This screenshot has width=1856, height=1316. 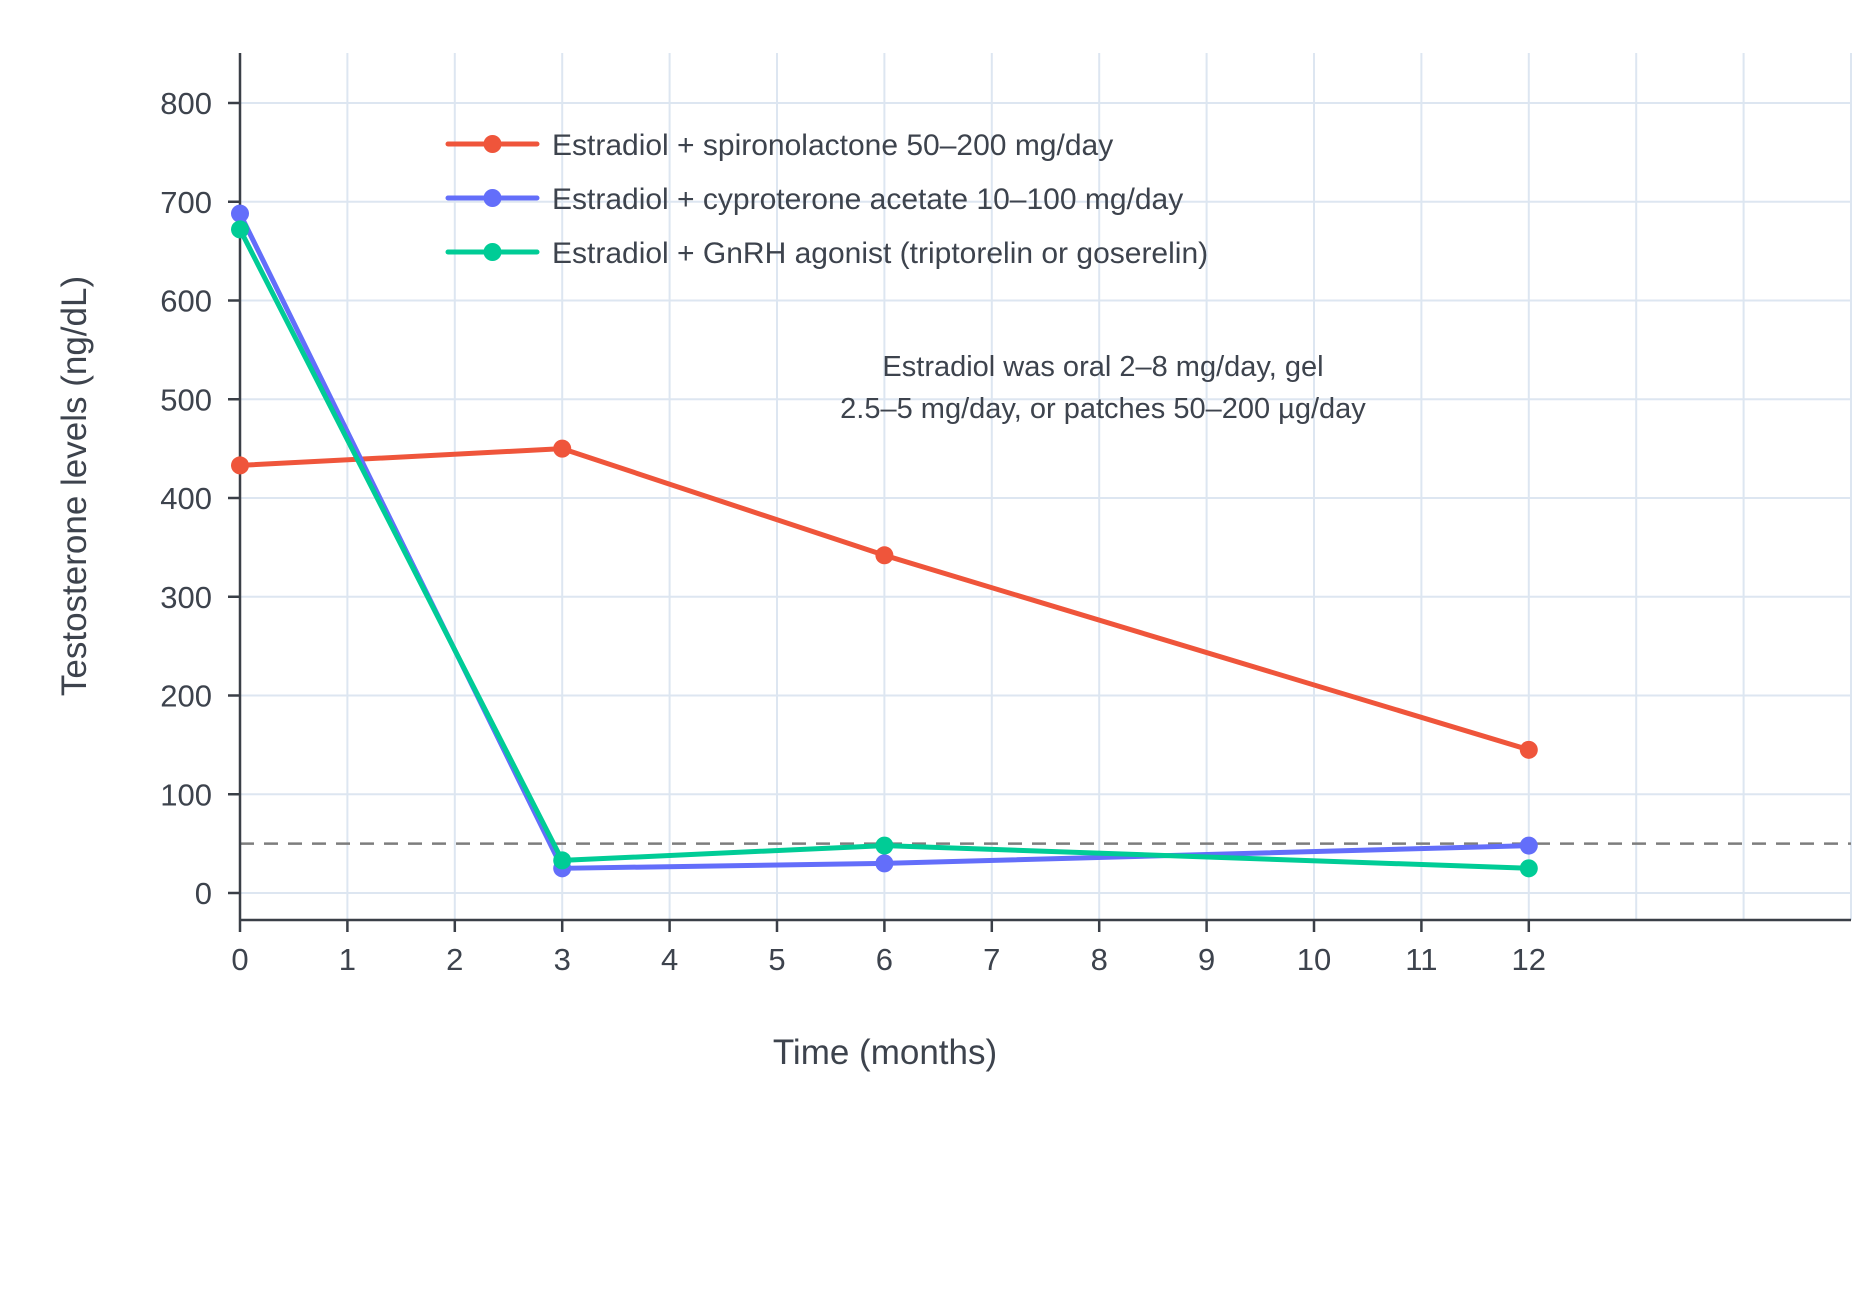 What do you see at coordinates (347, 959) in the screenshot?
I see `x-tick-label: 1` at bounding box center [347, 959].